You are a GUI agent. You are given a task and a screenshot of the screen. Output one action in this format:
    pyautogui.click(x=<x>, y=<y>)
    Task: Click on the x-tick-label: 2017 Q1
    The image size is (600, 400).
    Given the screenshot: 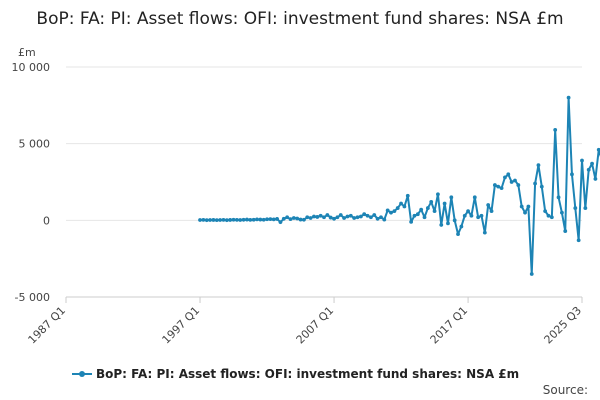 What is the action you would take?
    pyautogui.click(x=449, y=325)
    